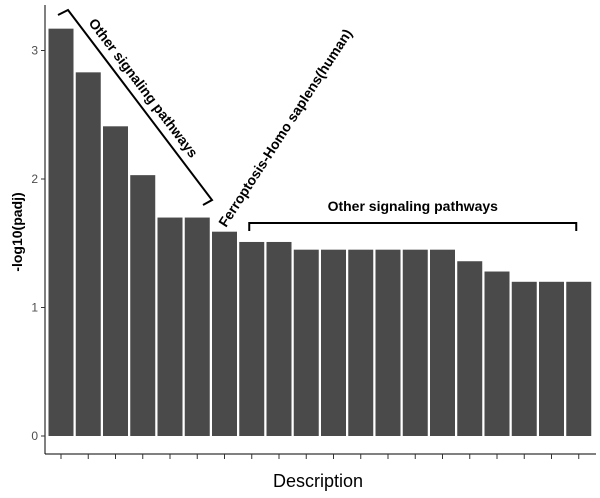  I want to click on y-tick-label: 0, so click(34, 436).